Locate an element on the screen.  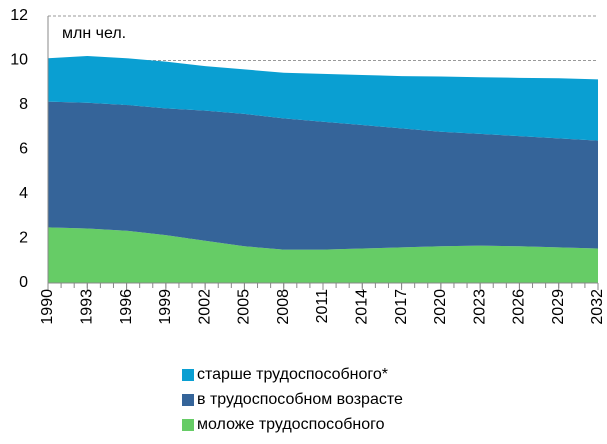
x-tick-label: 1996 is located at coordinates (126, 307).